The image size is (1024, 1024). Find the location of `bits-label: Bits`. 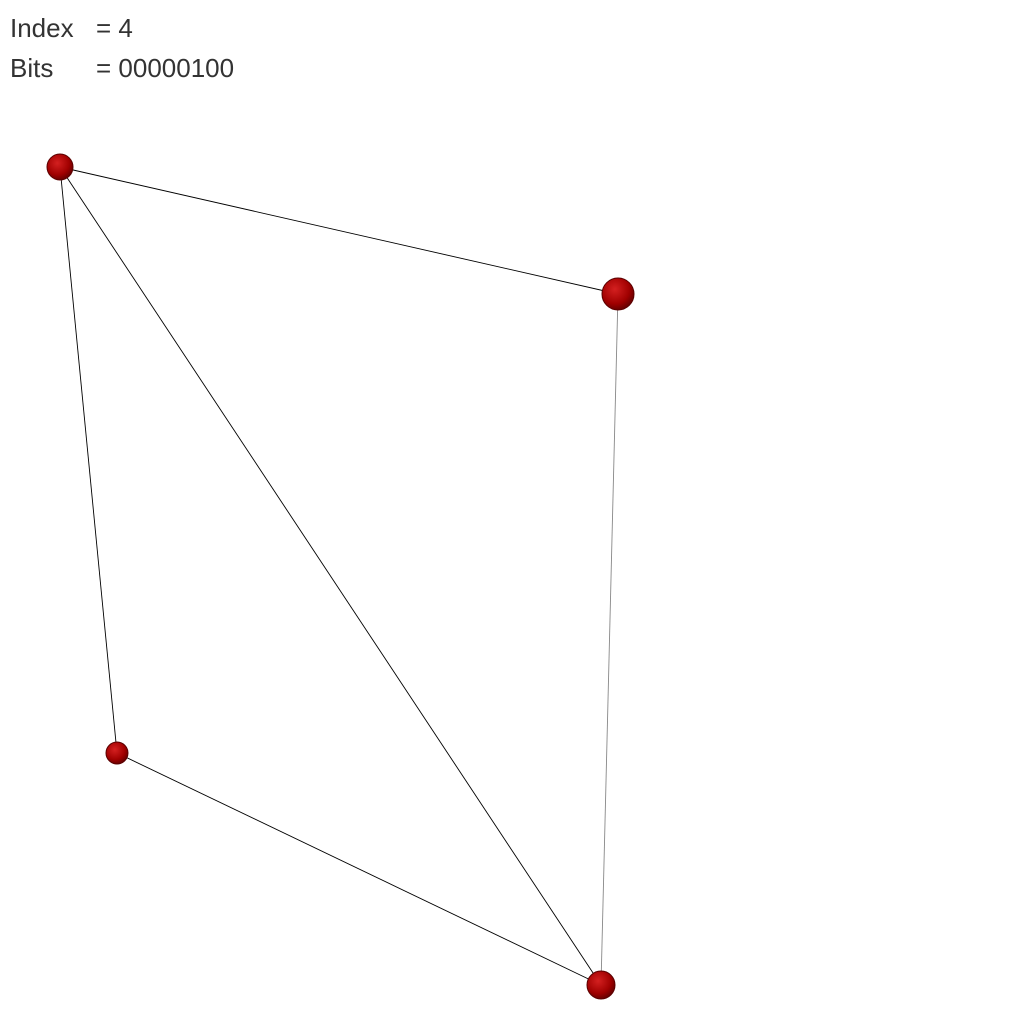

bits-label: Bits is located at coordinates (32, 68).